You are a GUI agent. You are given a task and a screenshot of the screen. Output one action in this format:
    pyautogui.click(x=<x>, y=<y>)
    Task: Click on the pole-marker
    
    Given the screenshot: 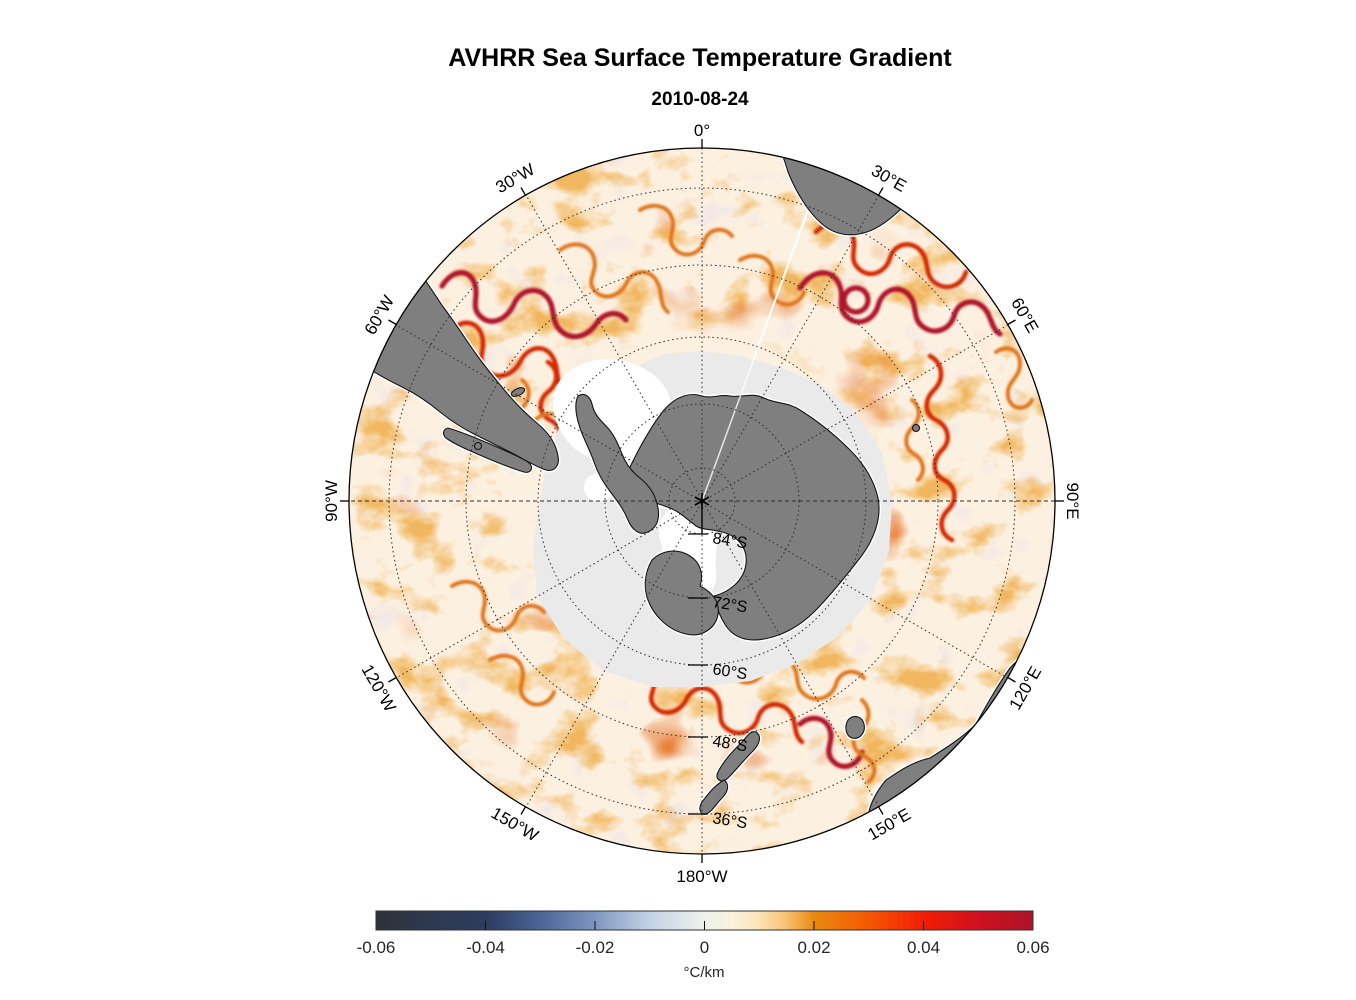 What is the action you would take?
    pyautogui.click(x=702, y=513)
    